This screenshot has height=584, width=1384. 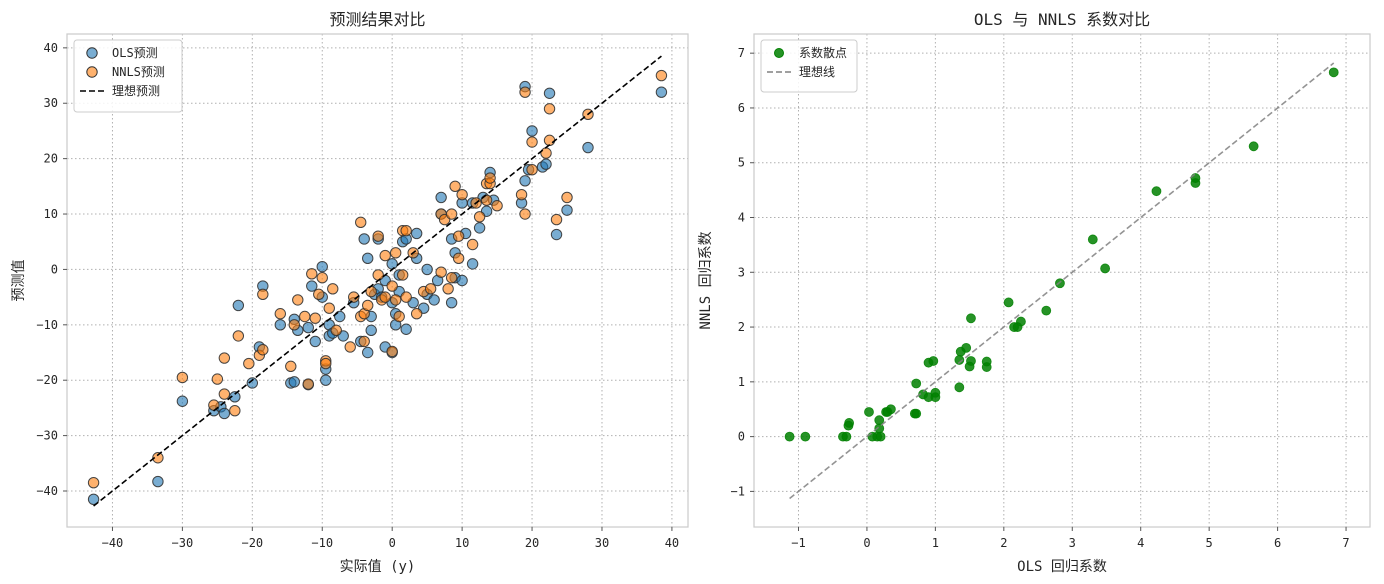 What do you see at coordinates (738, 491) in the screenshot?
I see `right-y-tick-label: −1` at bounding box center [738, 491].